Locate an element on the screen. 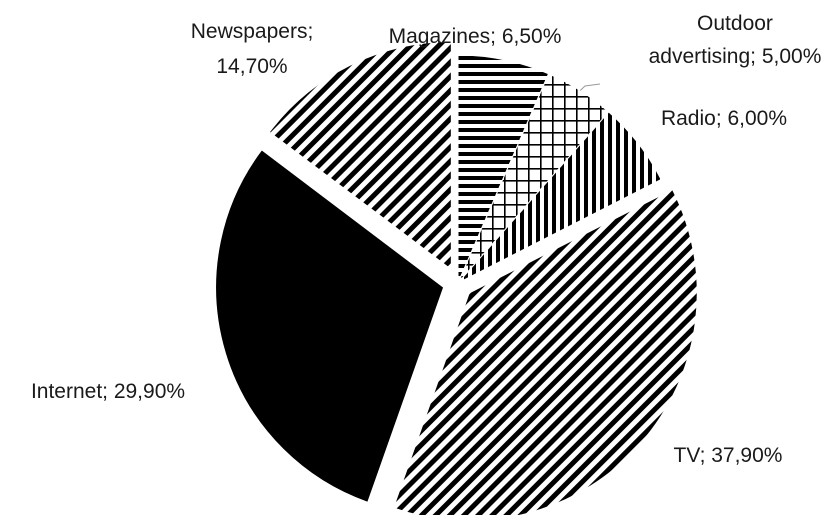 This screenshot has width=825, height=515. data-label-newspapers: Newspapers; 14,70% is located at coordinates (252, 49).